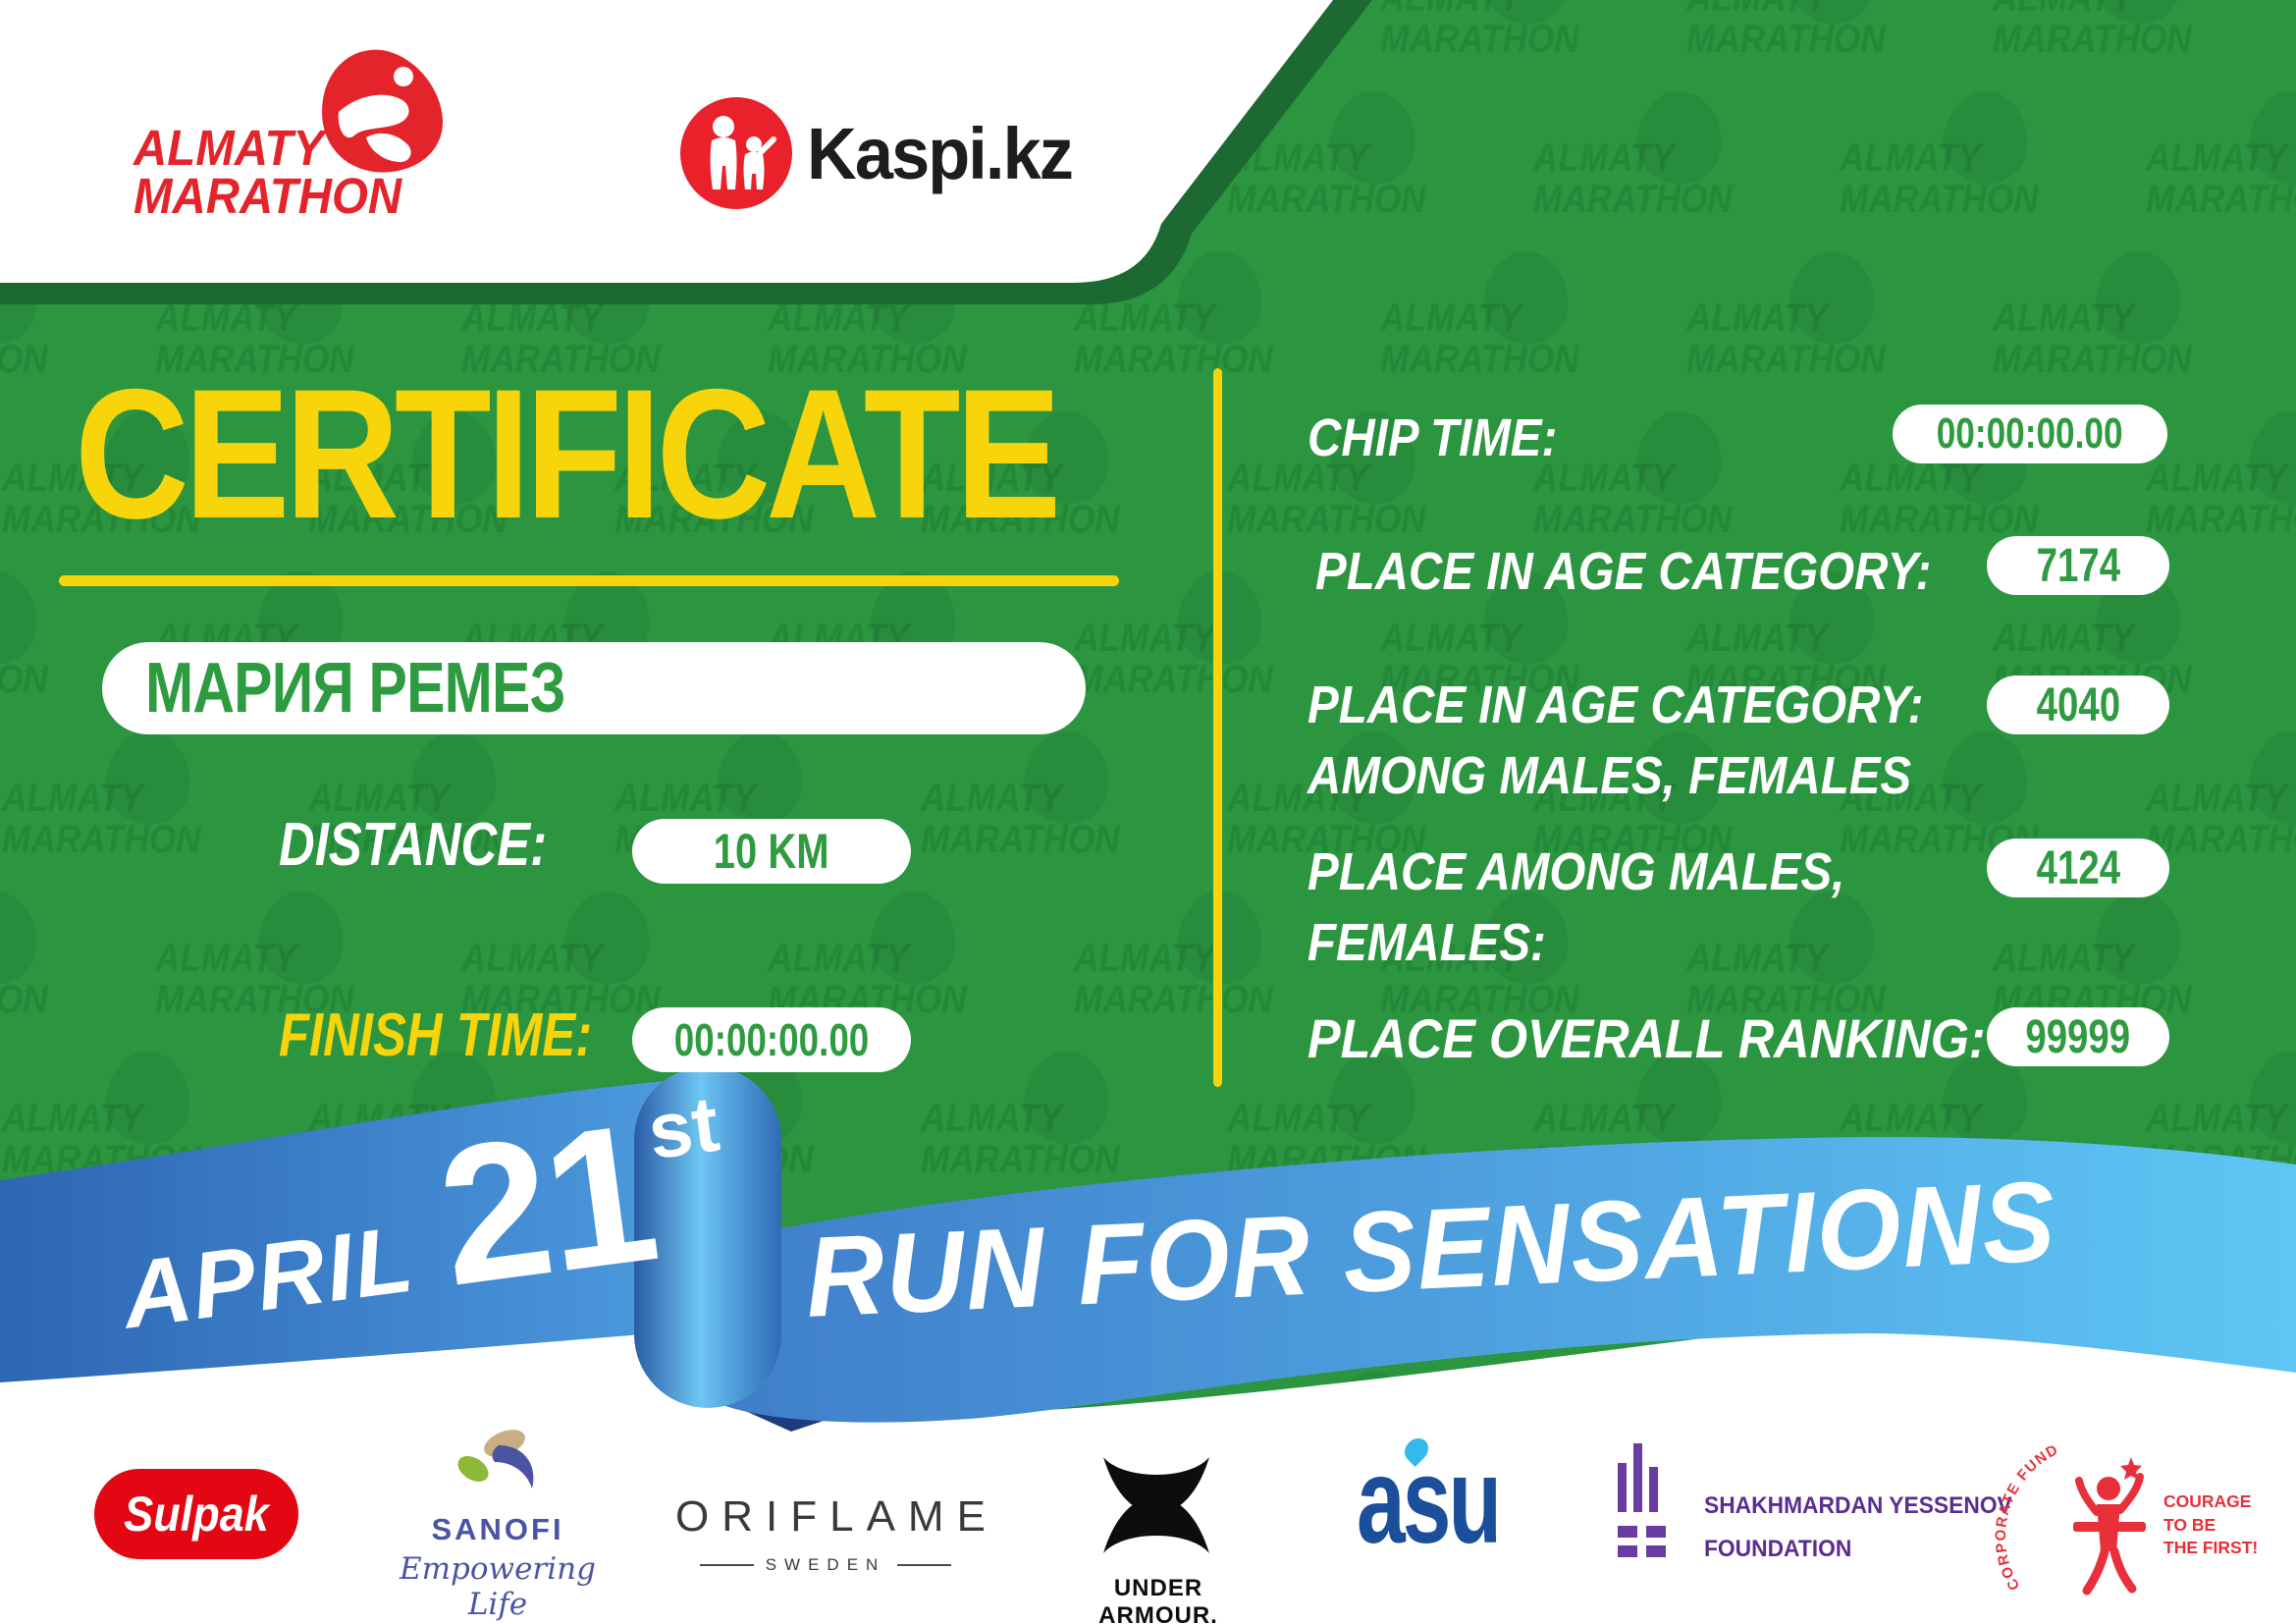  What do you see at coordinates (498, 1529) in the screenshot?
I see `sanofi-wordmark: SANOFI` at bounding box center [498, 1529].